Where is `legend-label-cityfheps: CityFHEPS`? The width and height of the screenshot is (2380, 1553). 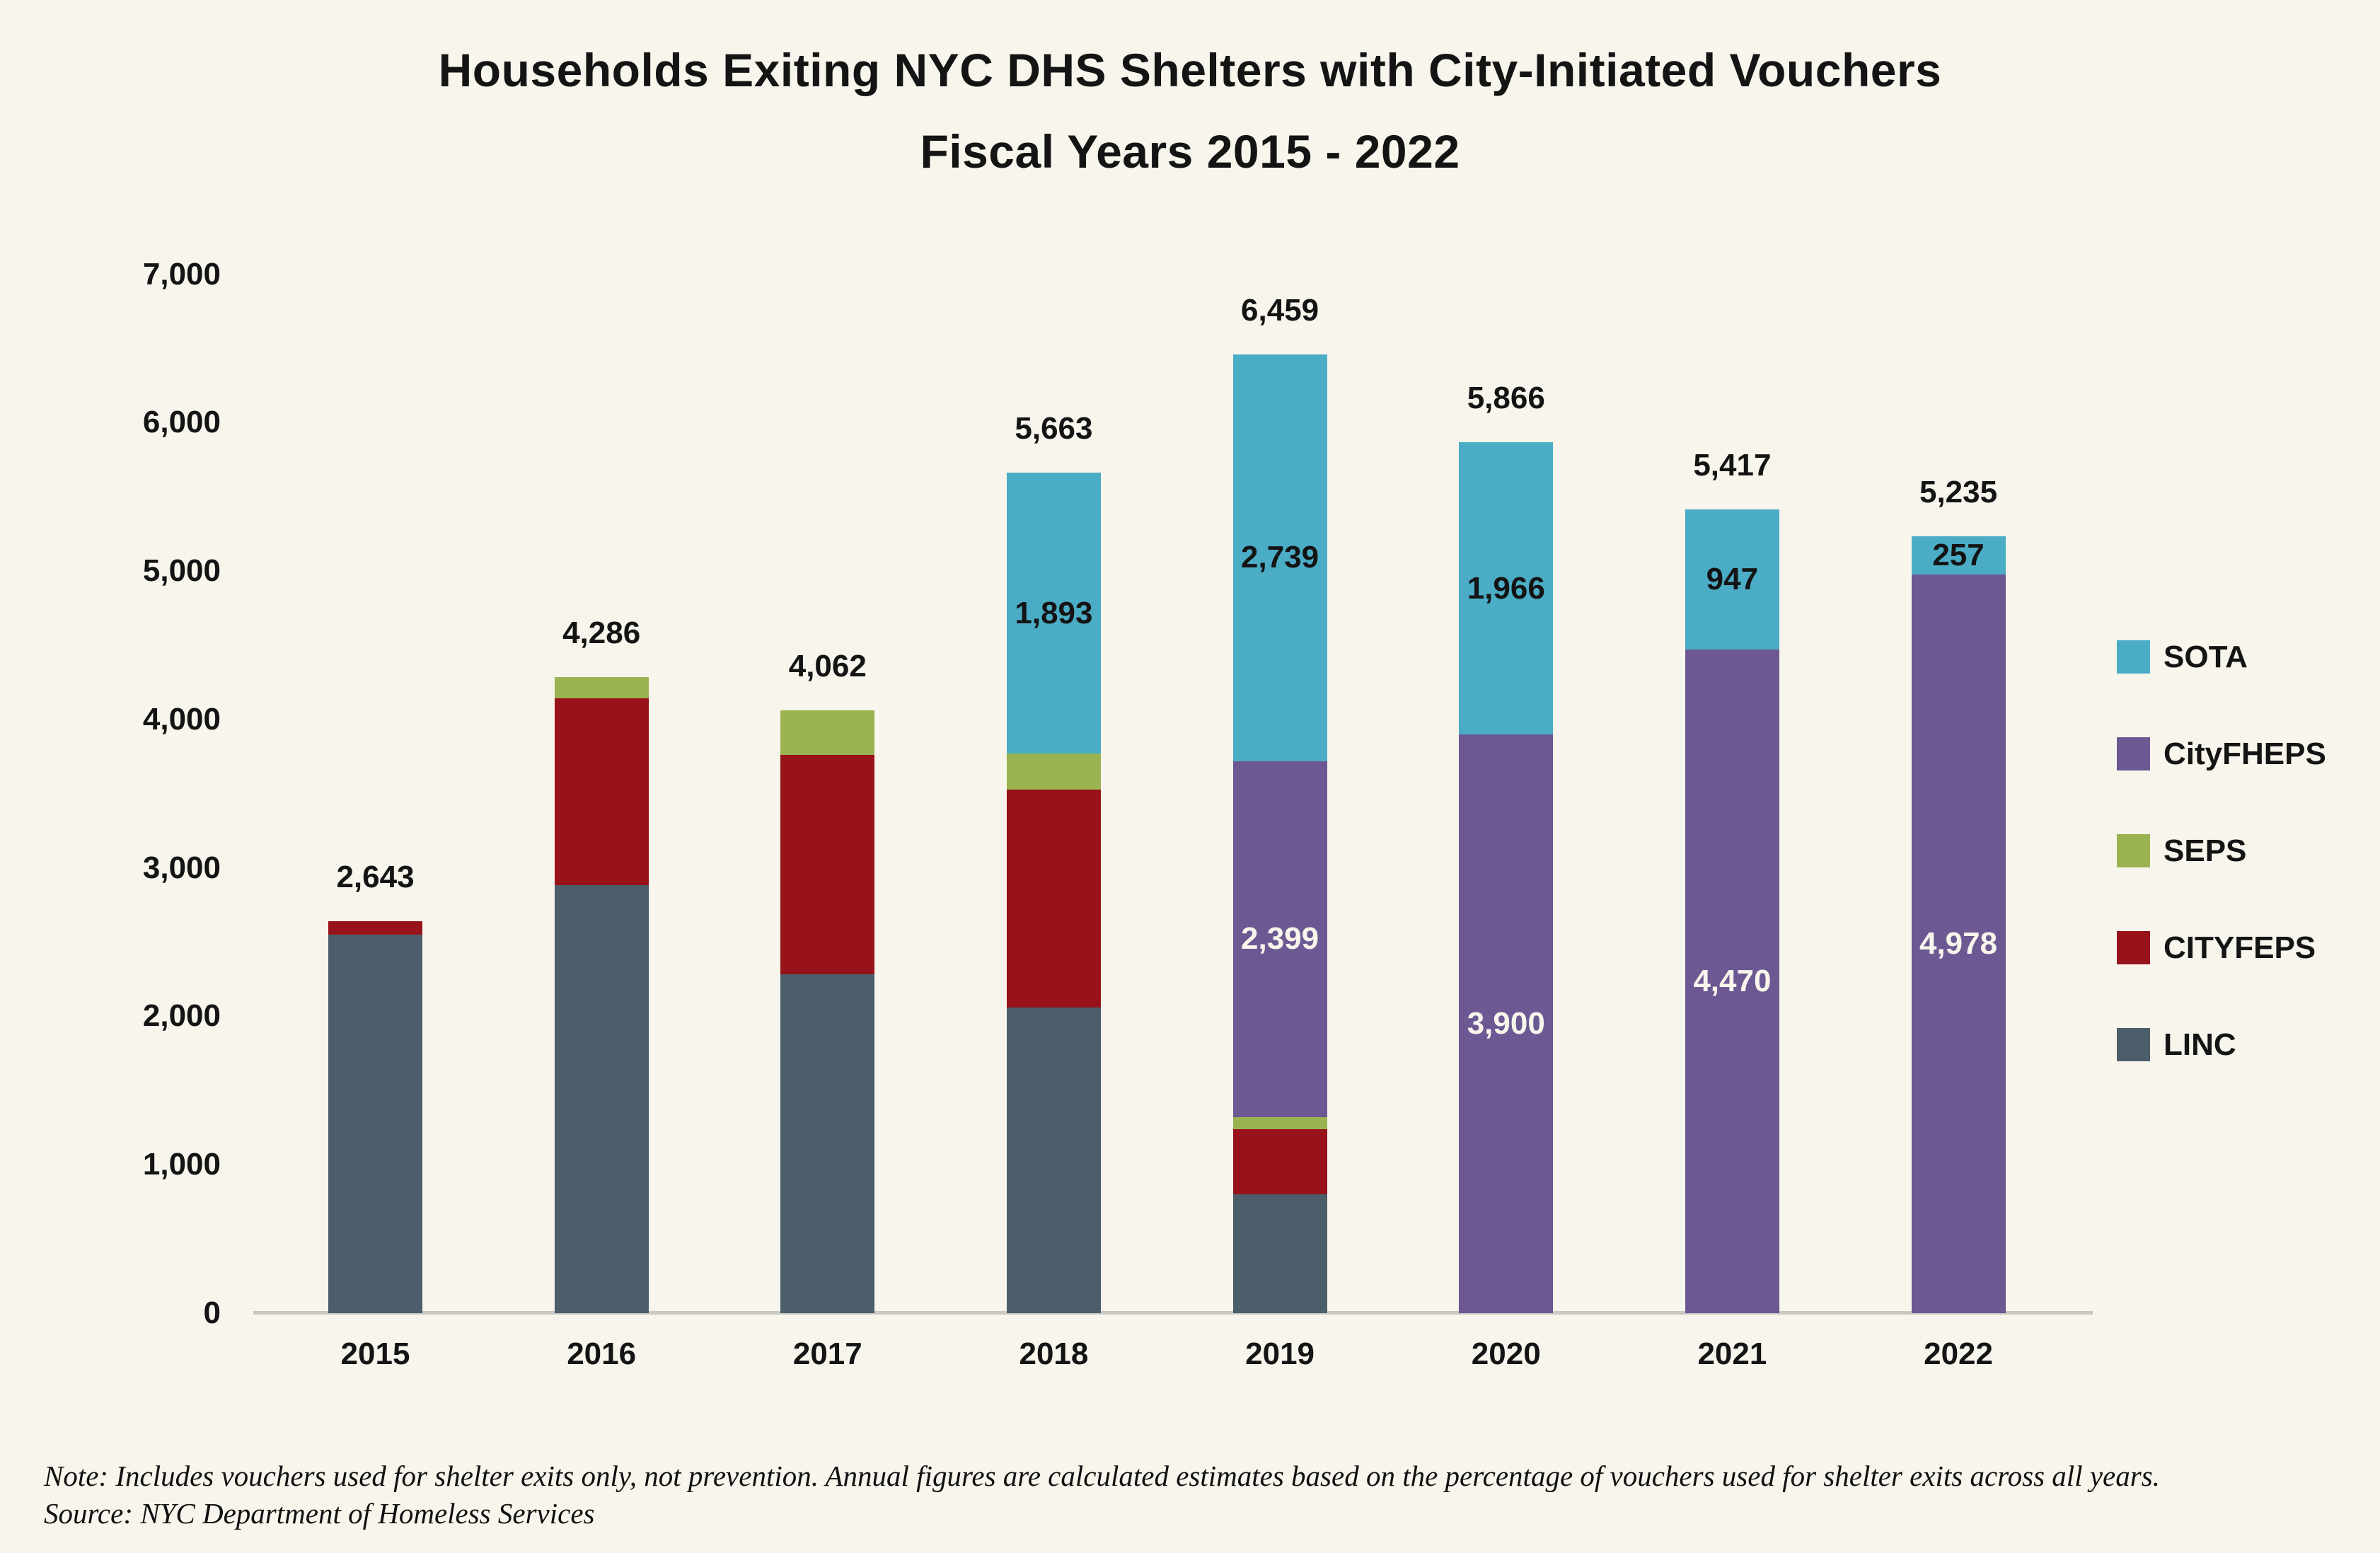 legend-label-cityfheps: CityFHEPS is located at coordinates (2245, 754).